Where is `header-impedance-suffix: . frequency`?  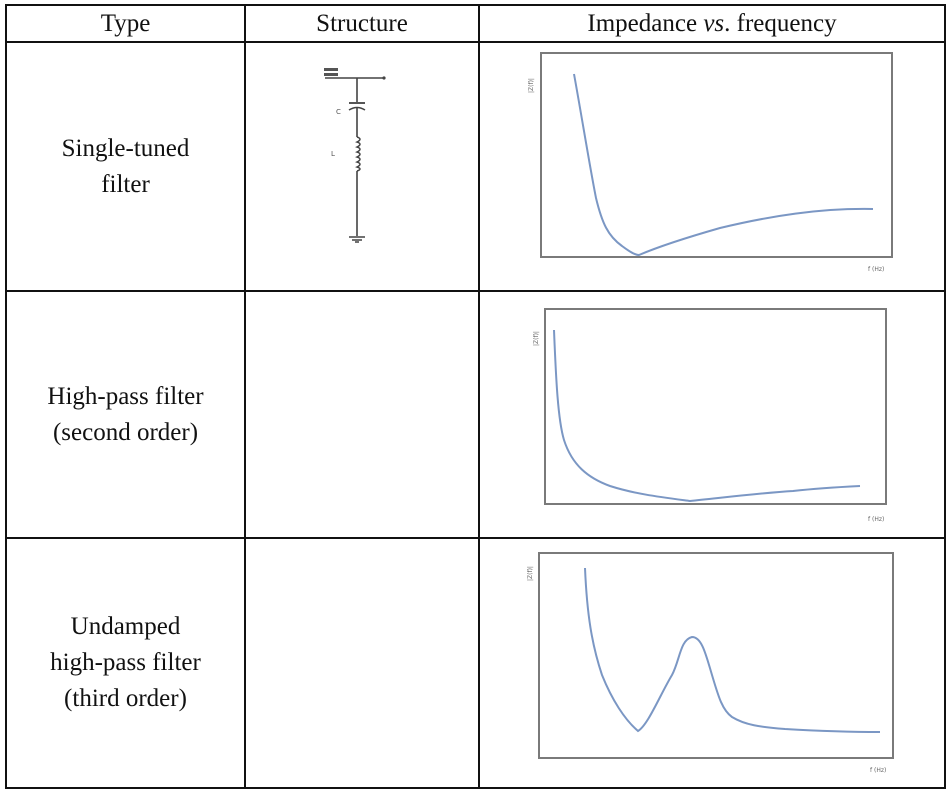 header-impedance-suffix: . frequency is located at coordinates (780, 23).